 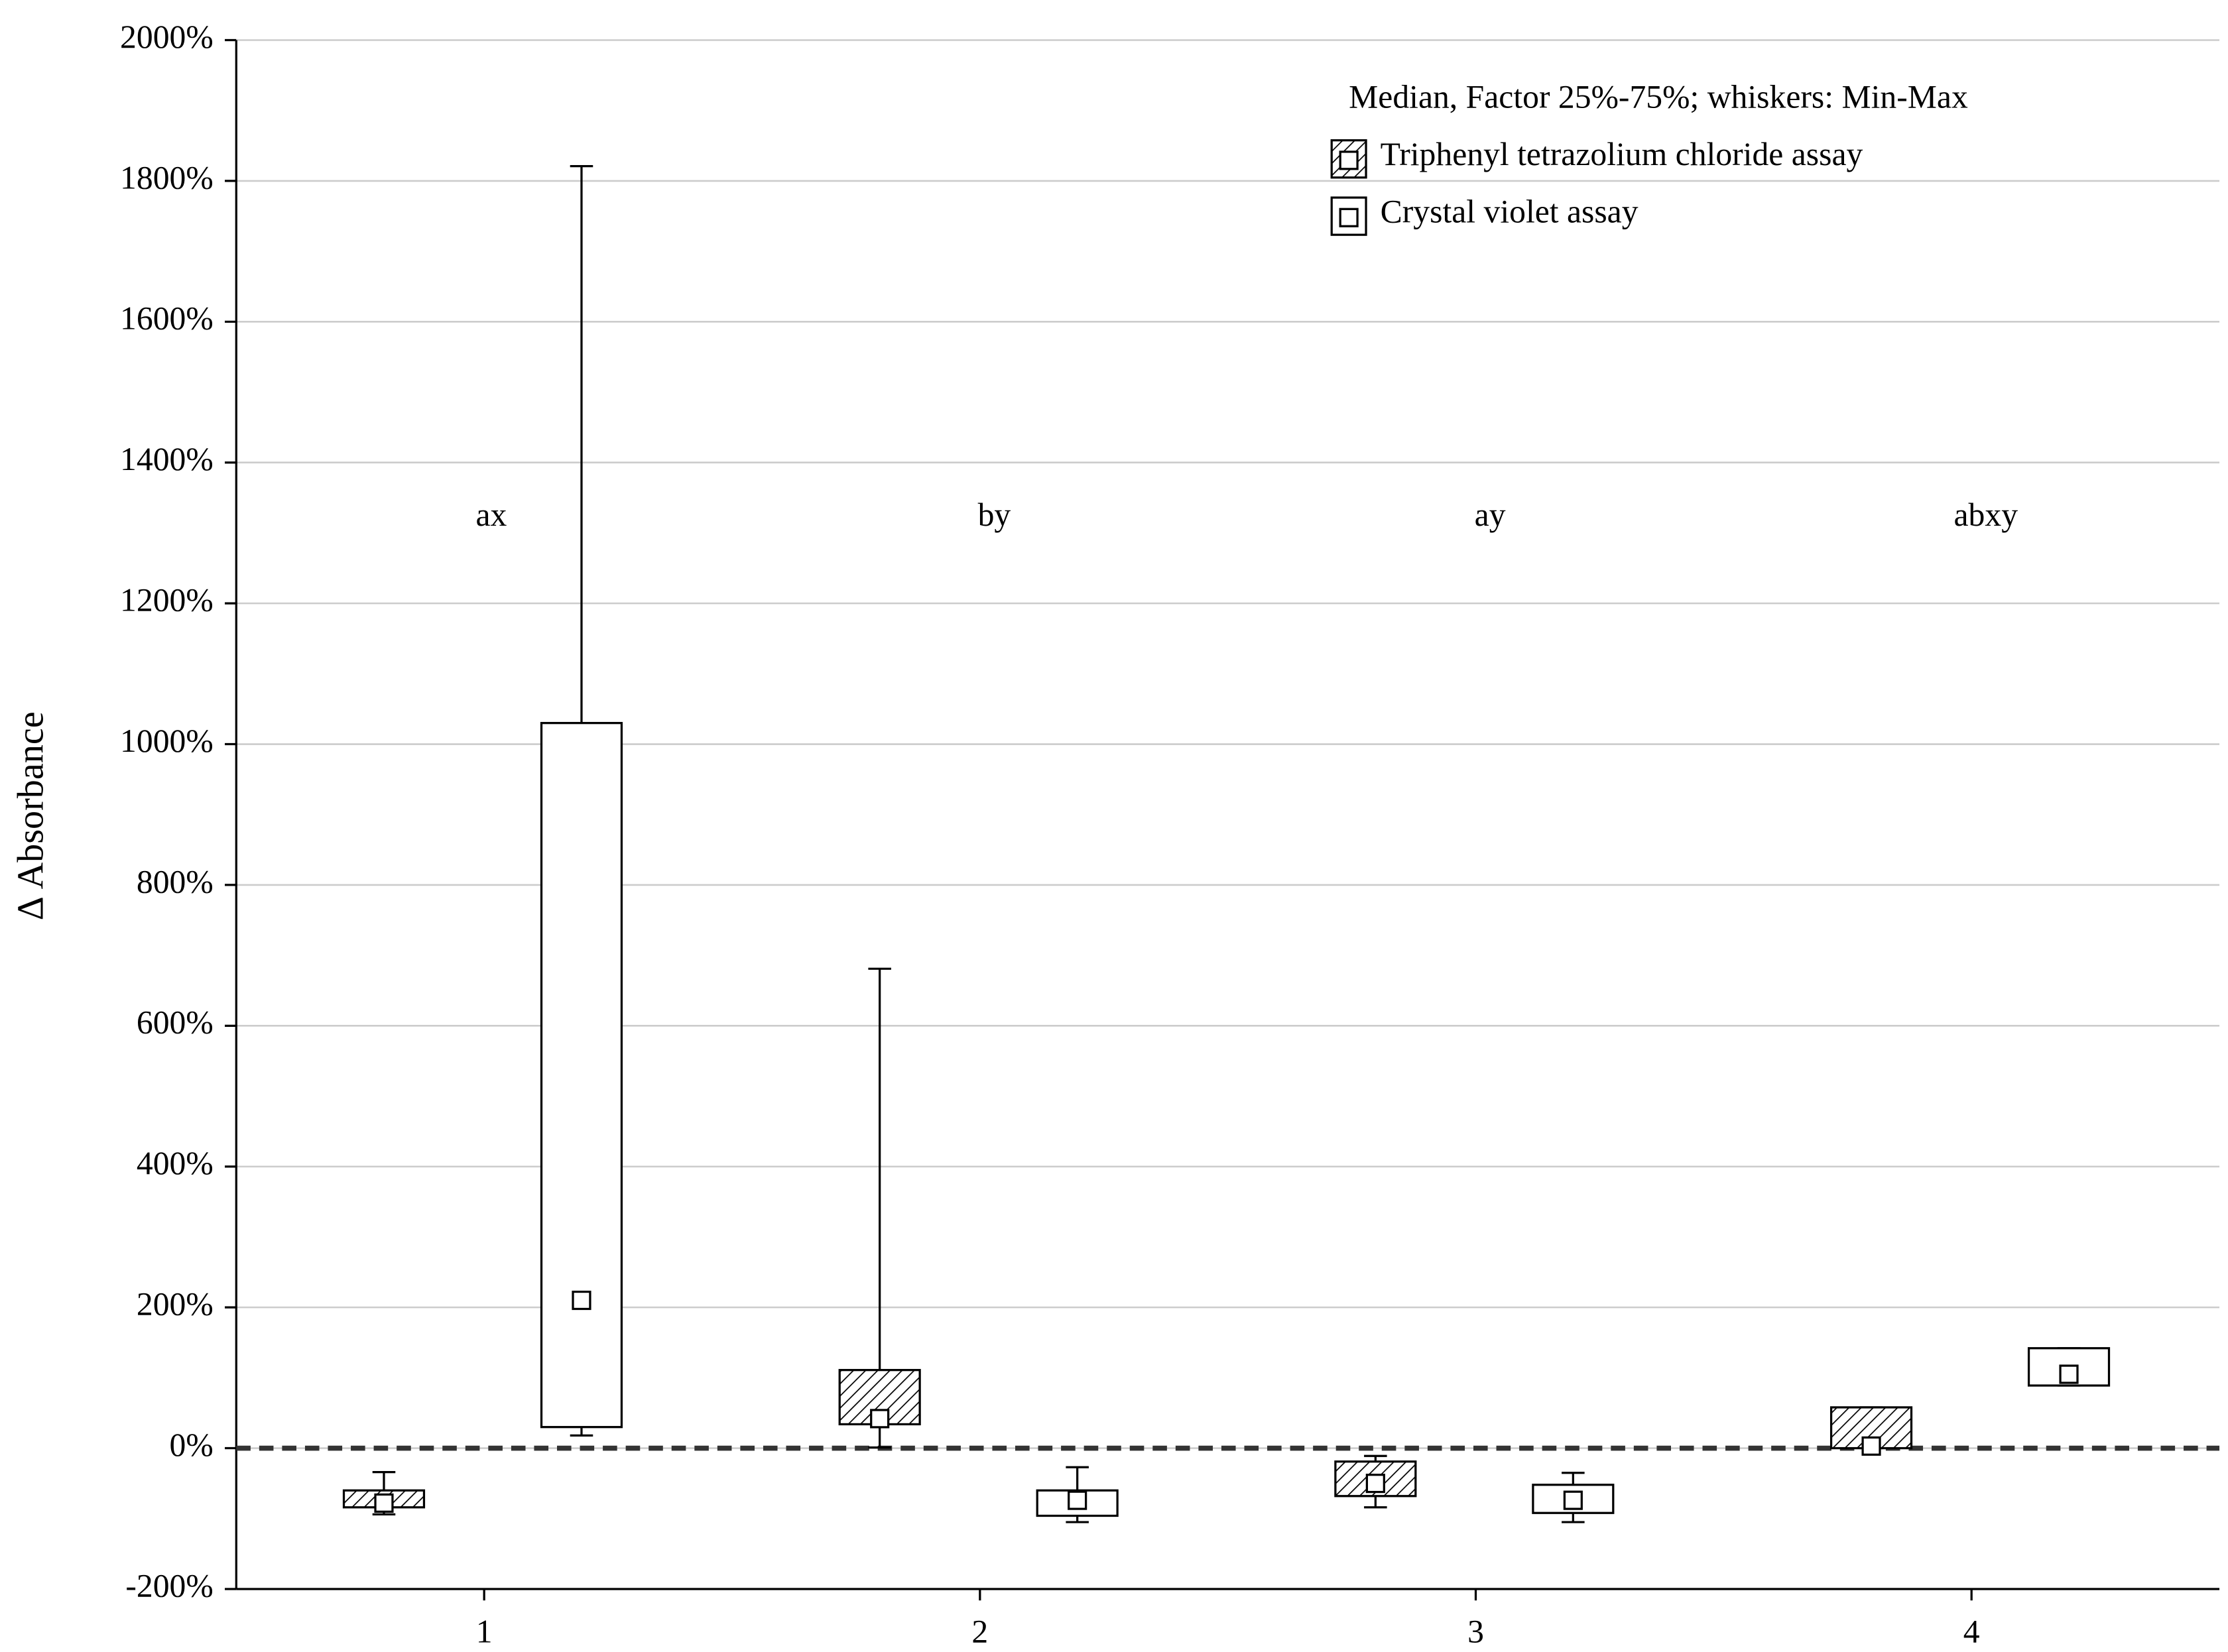 I want to click on legend-label: Triphenyl tetrazolium chloride assay, so click(x=1622, y=154).